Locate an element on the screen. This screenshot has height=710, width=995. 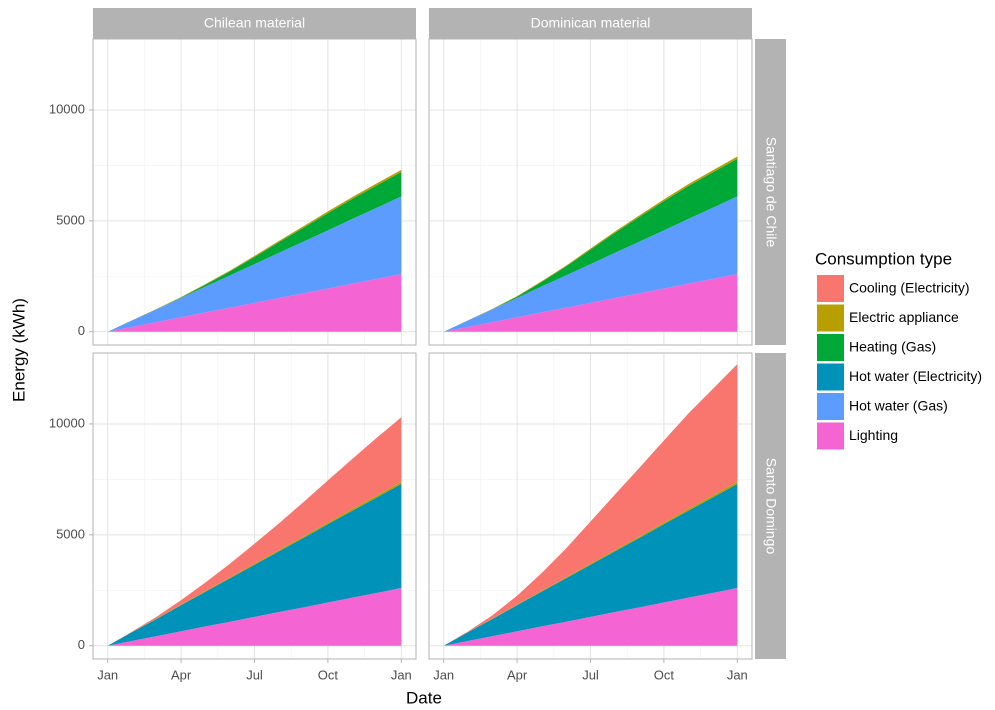
y-axis-title: Energy (kWh) is located at coordinates (18, 350).